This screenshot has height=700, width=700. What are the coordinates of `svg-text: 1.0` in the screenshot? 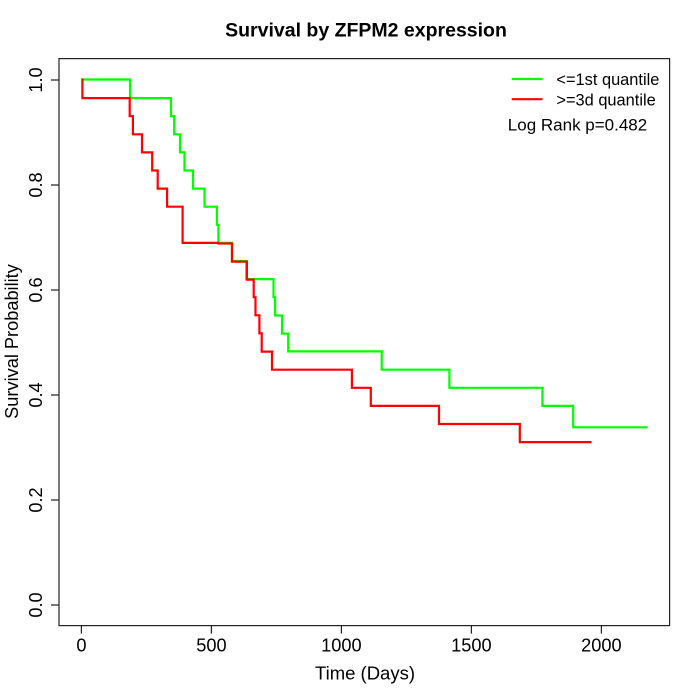 It's located at (36, 79).